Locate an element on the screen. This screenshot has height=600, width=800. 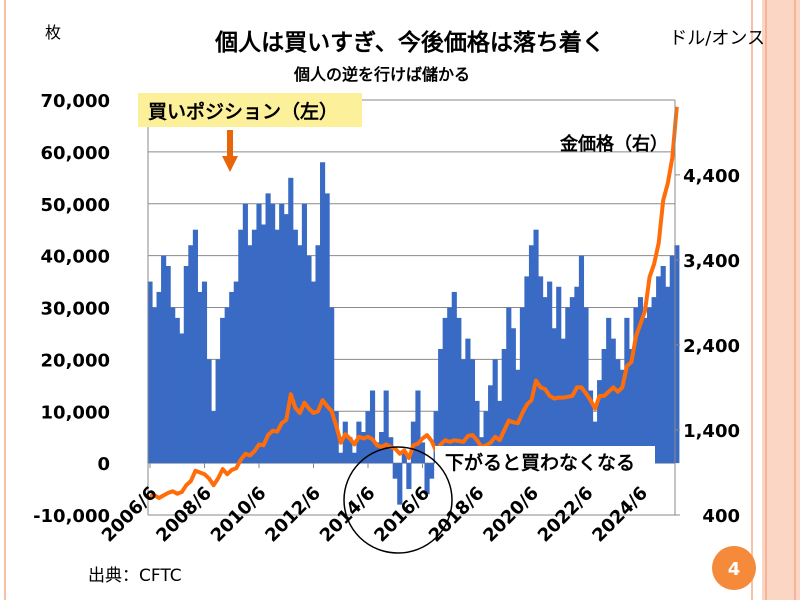
y-left-tick-label: 20,000 is located at coordinates (75, 360).